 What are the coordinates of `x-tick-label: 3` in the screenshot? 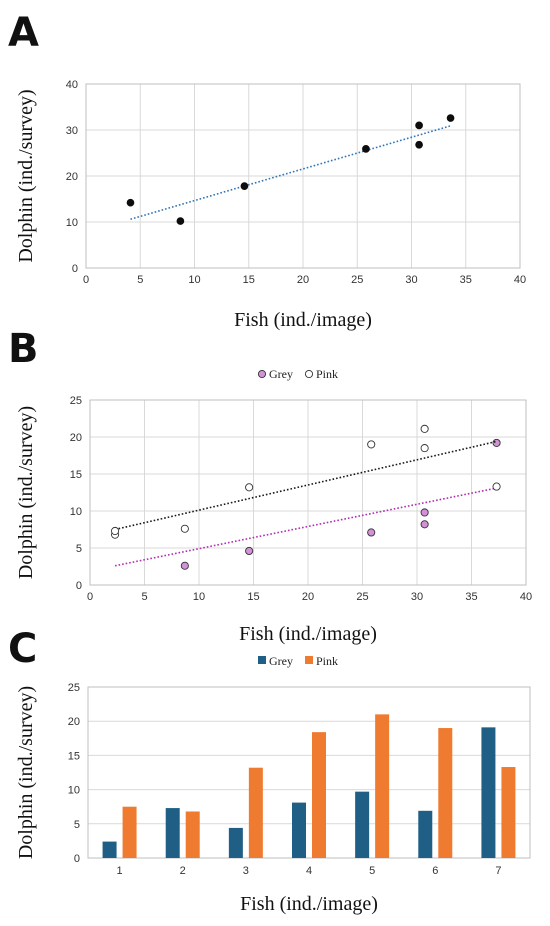 It's located at (246, 871).